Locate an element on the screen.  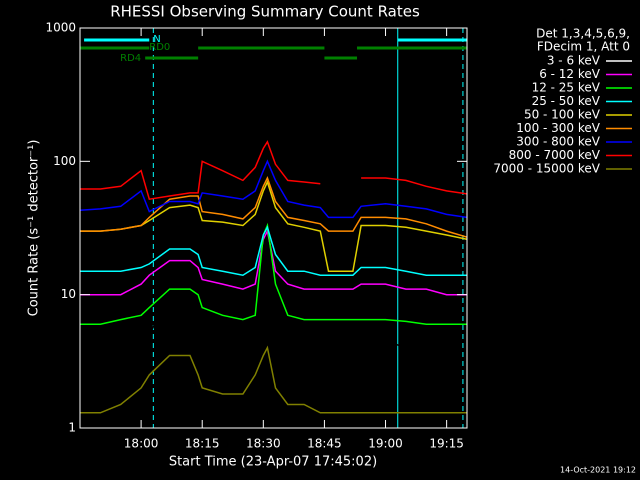
annotation-label: RD0 is located at coordinates (159, 47).